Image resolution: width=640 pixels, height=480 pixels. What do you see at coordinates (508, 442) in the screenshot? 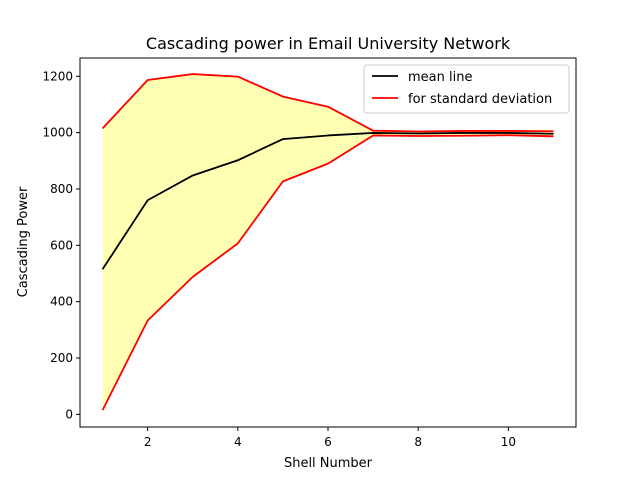
I see `x-tick-label: 10` at bounding box center [508, 442].